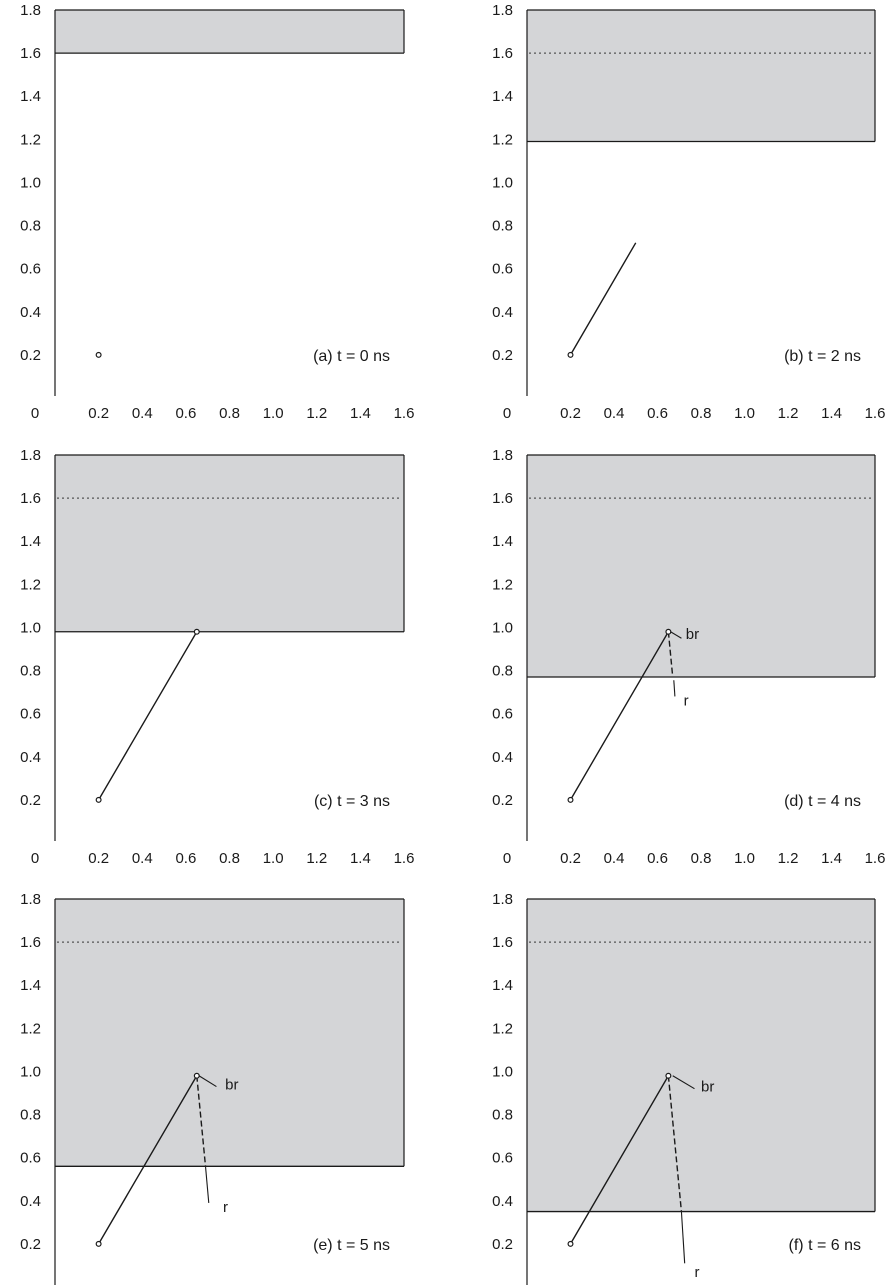  Describe the element at coordinates (825, 1245) in the screenshot. I see `panel-label: (f) t = 6 ns` at that location.